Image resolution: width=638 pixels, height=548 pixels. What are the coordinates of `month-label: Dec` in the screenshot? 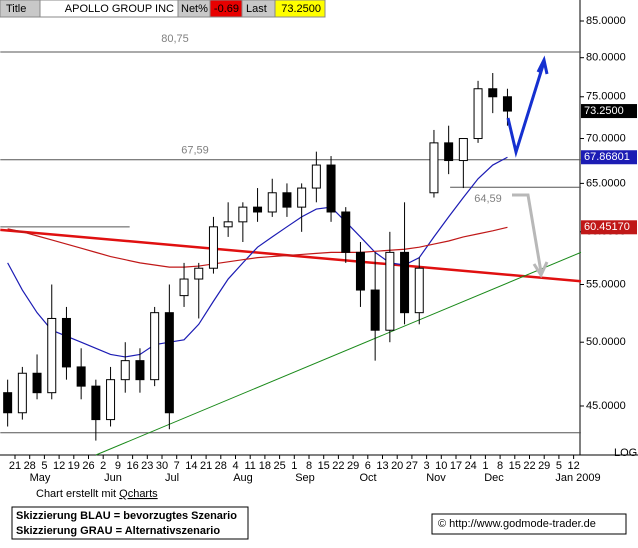 It's located at (494, 478).